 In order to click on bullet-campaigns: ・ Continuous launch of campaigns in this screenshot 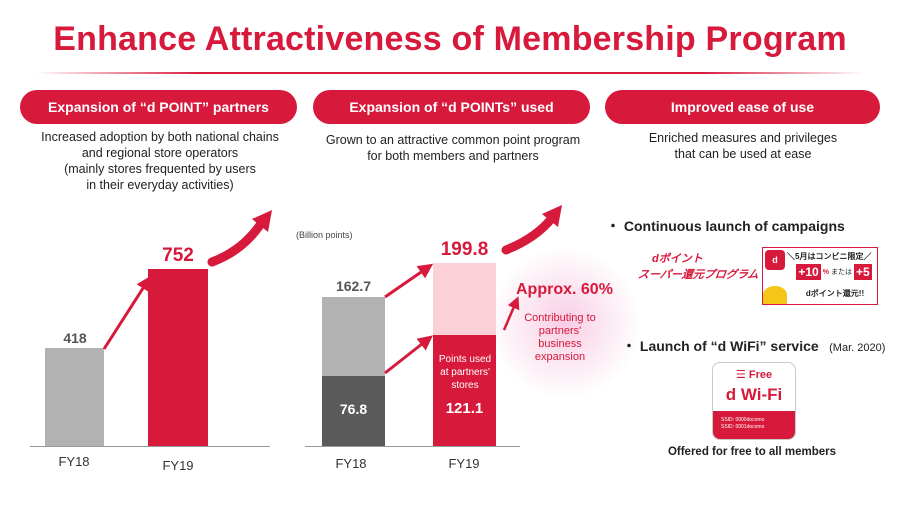, I will do `click(725, 226)`.